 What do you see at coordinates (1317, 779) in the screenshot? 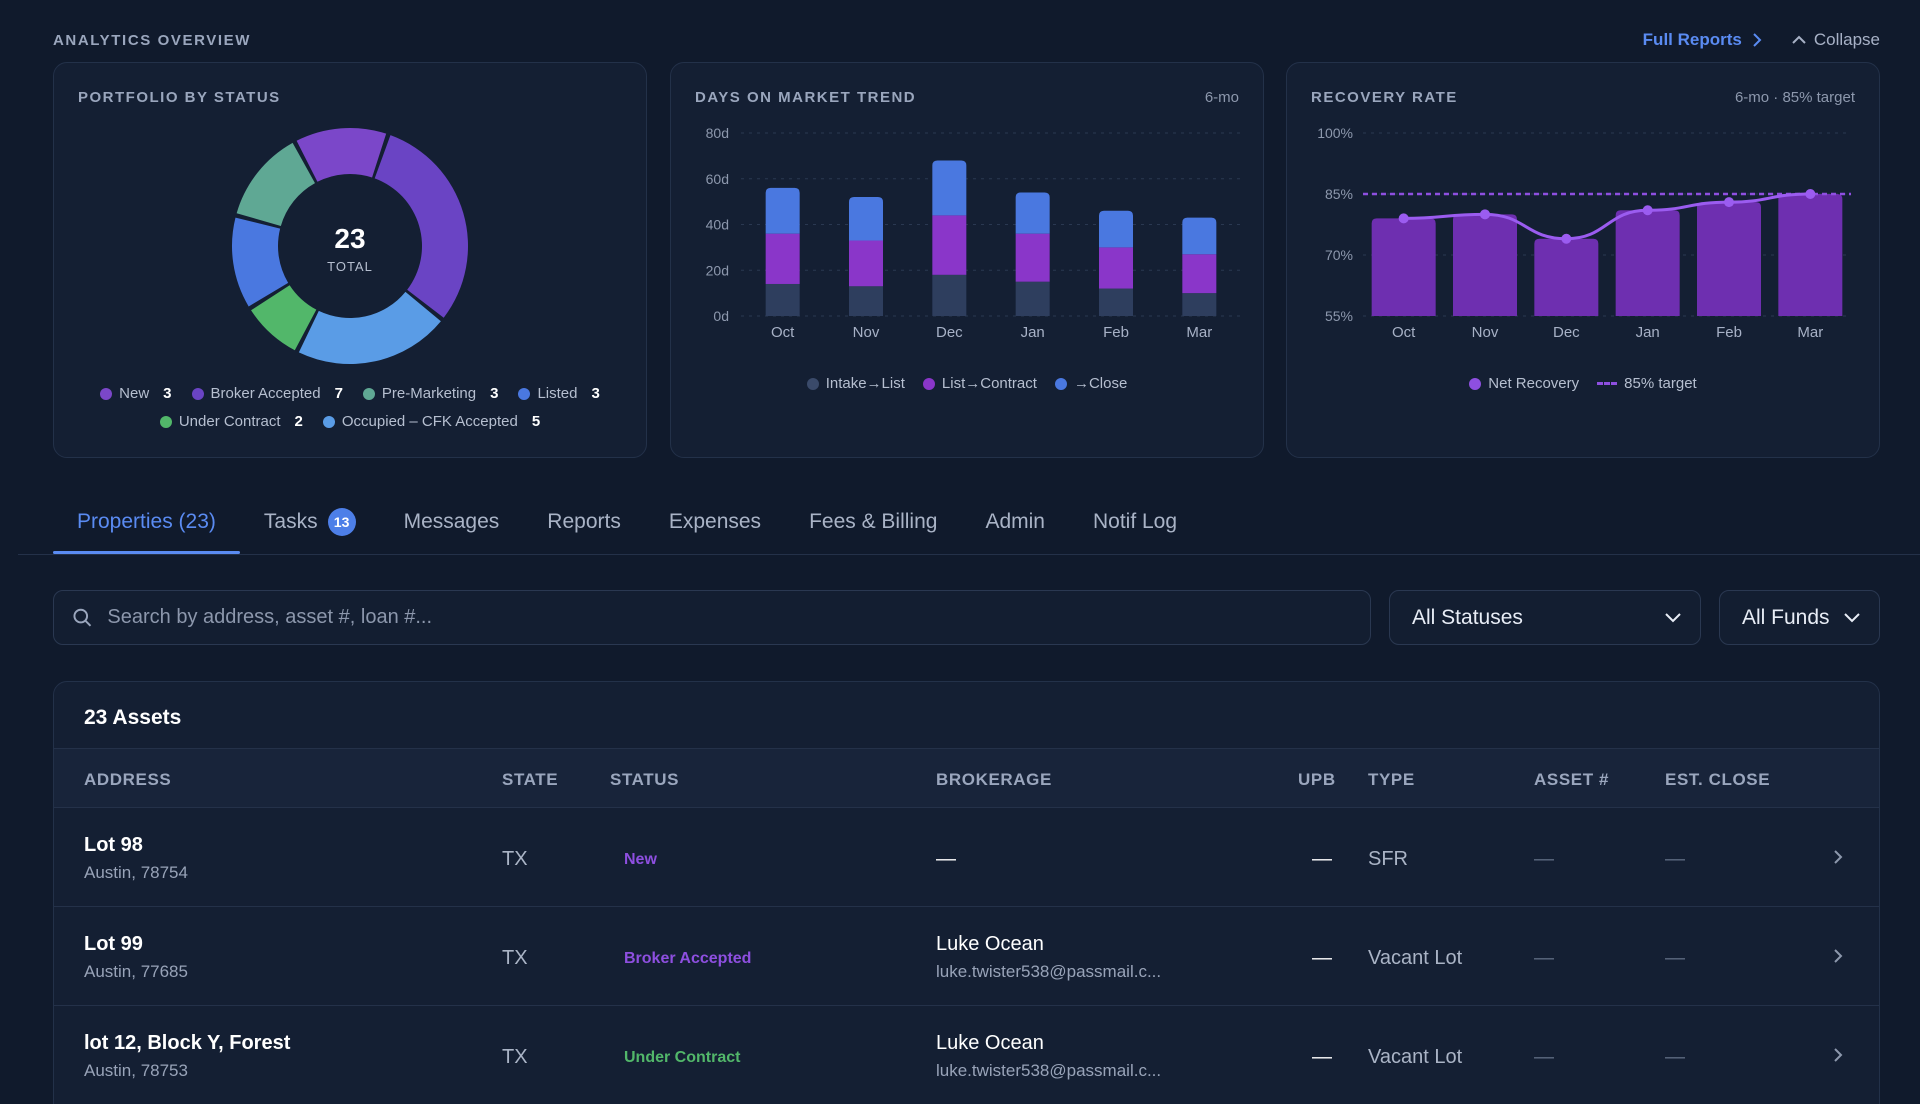
I see `column-header-upb: UPB` at bounding box center [1317, 779].